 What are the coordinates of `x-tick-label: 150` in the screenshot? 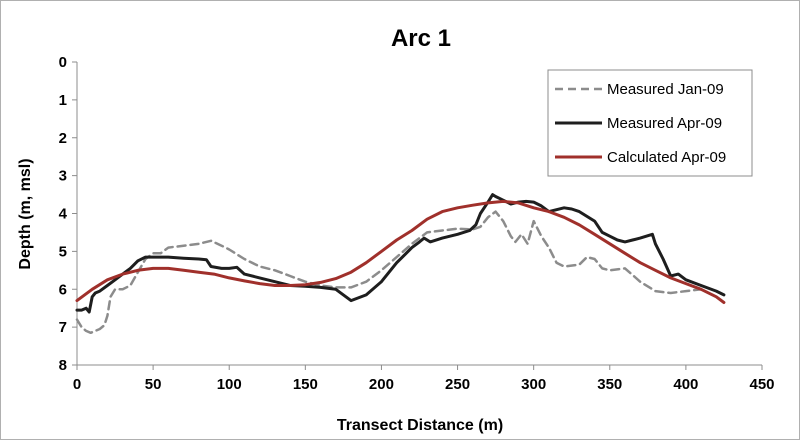 It's located at (305, 384).